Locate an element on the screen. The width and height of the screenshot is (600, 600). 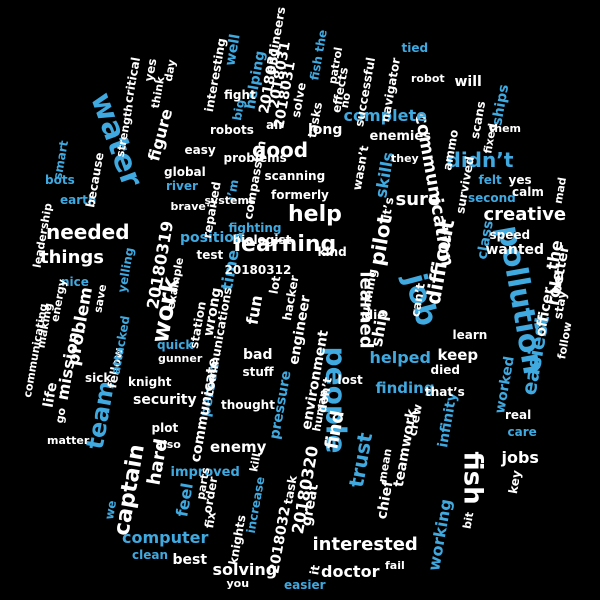
cloud-word-captain: captain is located at coordinates (129, 490).